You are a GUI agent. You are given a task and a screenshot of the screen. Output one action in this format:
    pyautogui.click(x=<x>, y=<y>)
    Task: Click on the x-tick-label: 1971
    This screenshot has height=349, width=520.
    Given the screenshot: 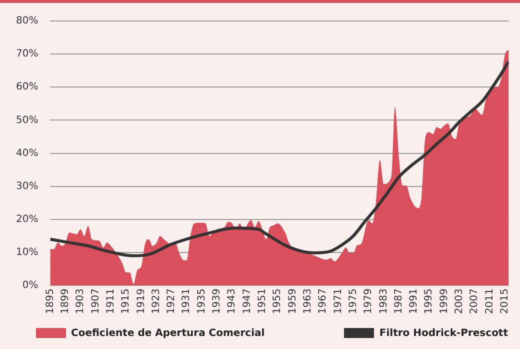 What is the action you would take?
    pyautogui.click(x=338, y=301)
    